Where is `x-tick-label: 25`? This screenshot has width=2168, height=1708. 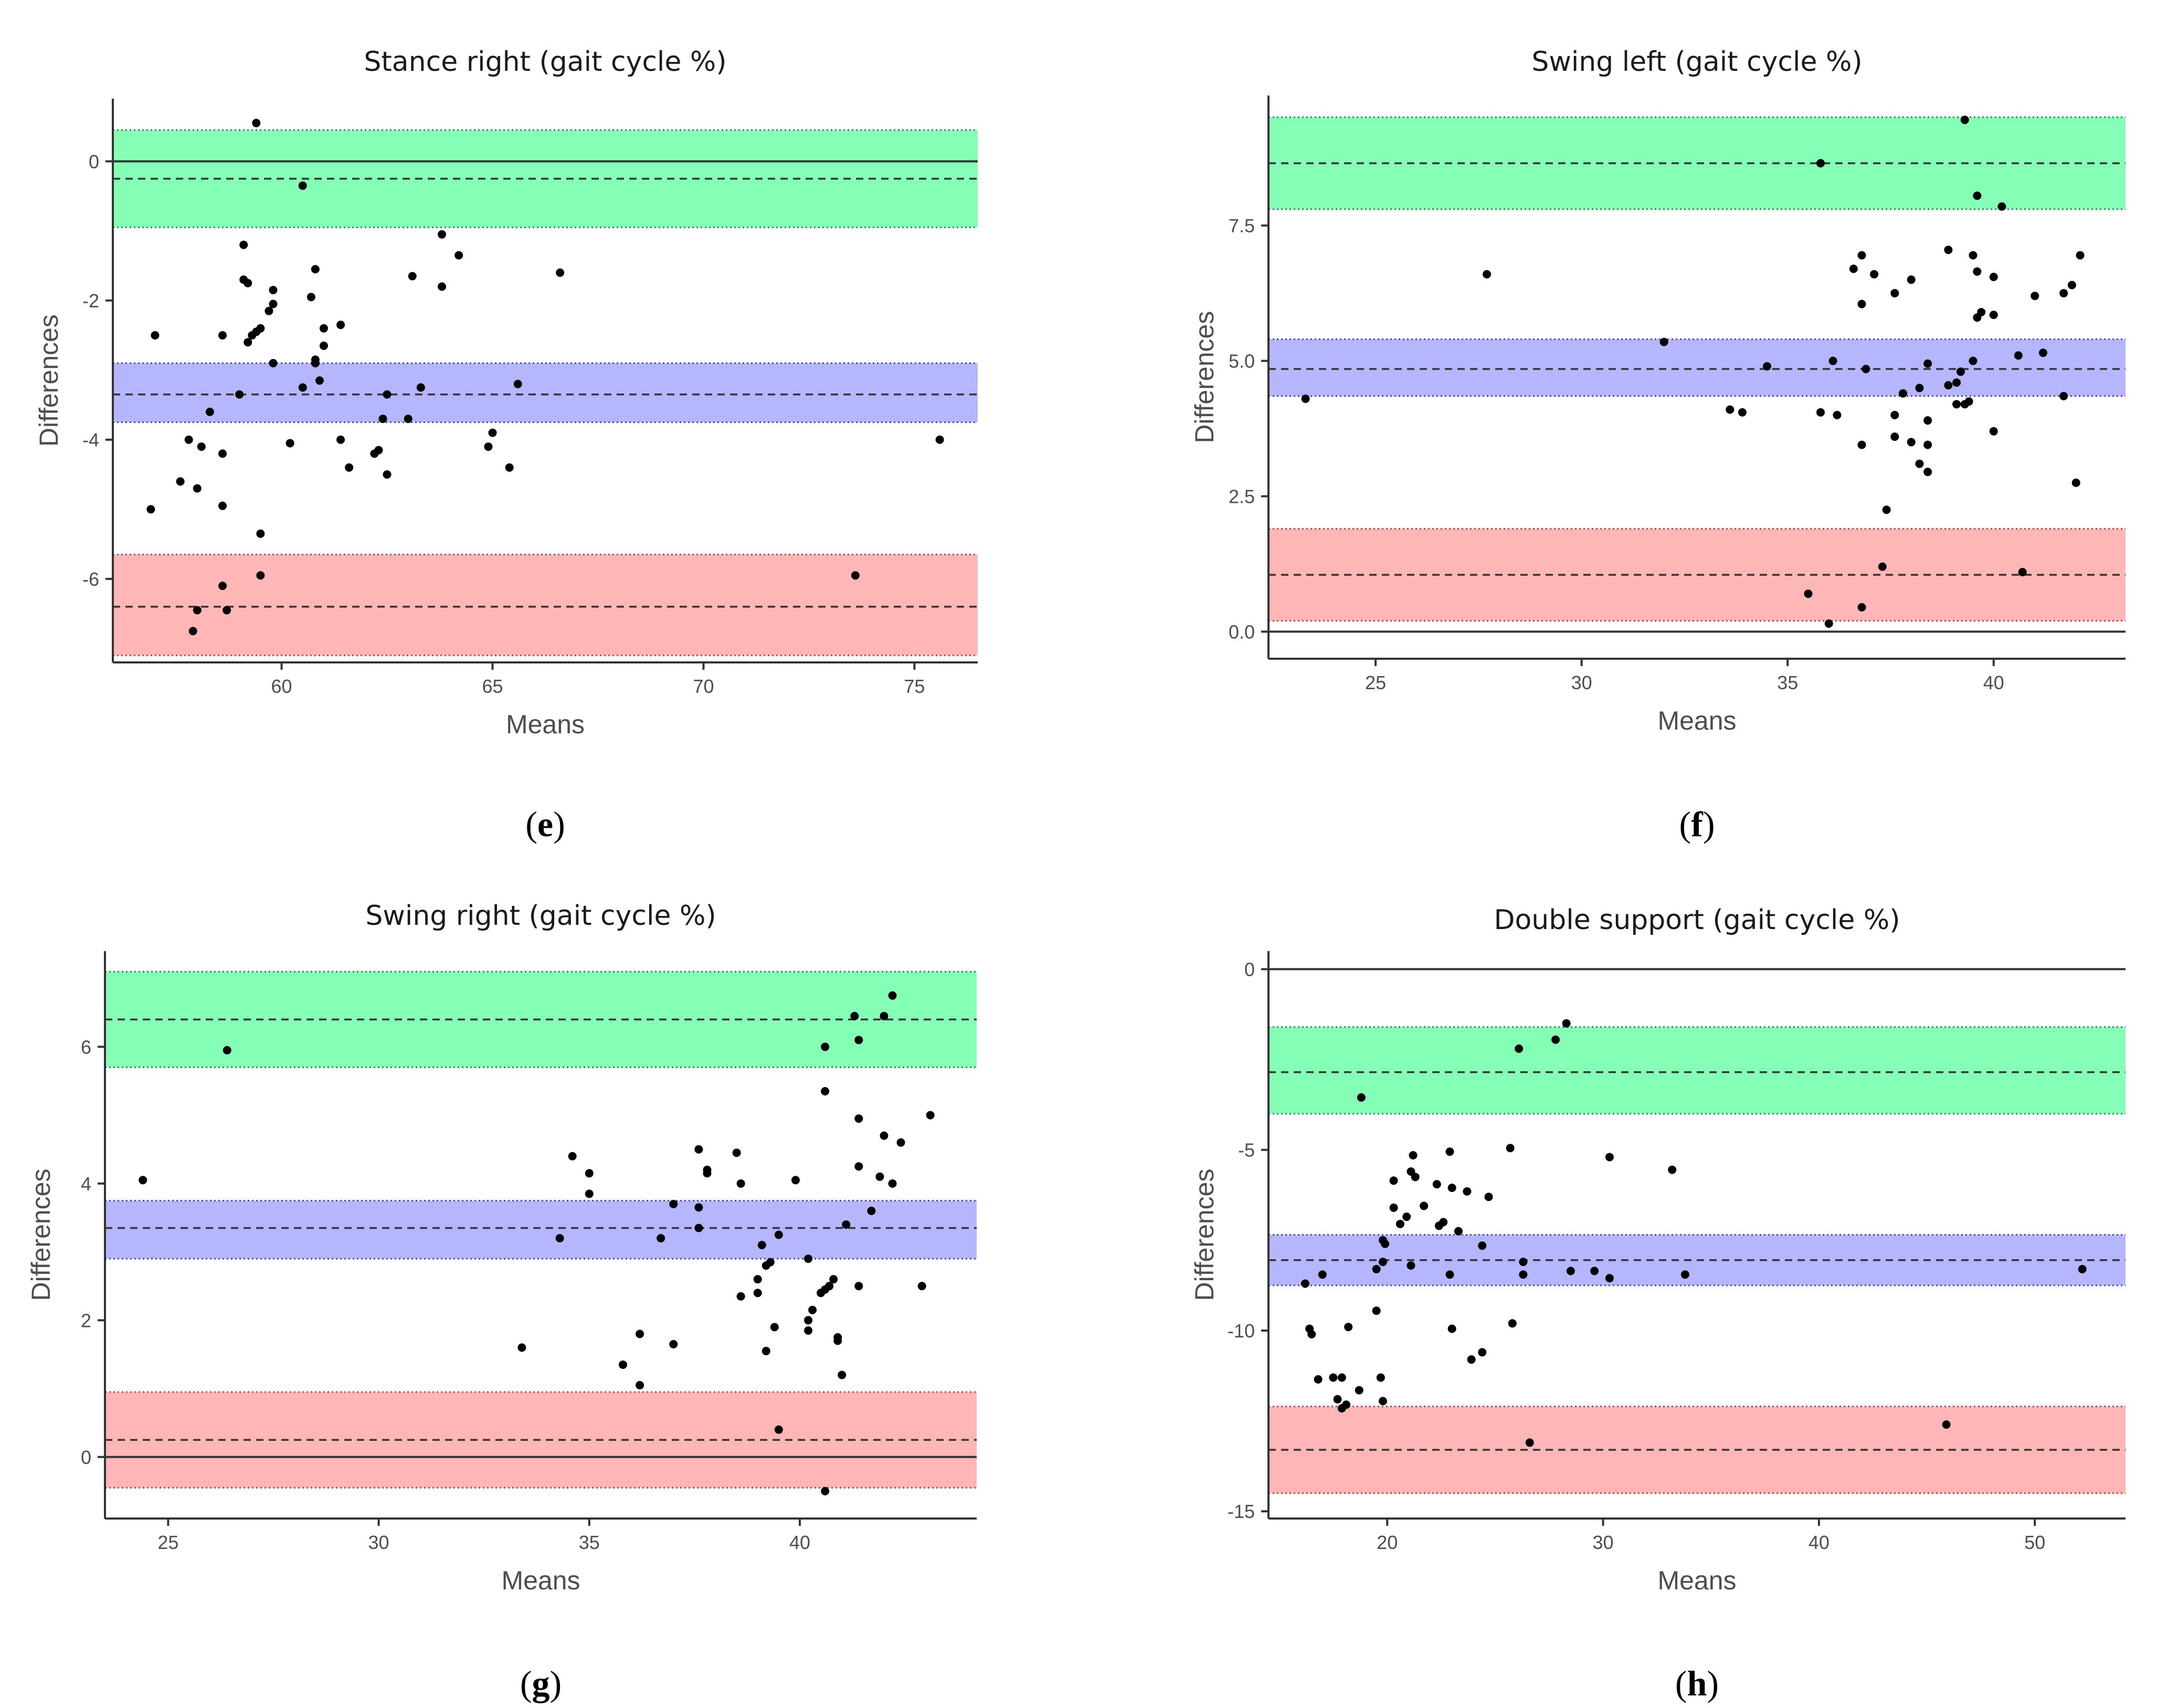
x-tick-label: 25 is located at coordinates (167, 1542).